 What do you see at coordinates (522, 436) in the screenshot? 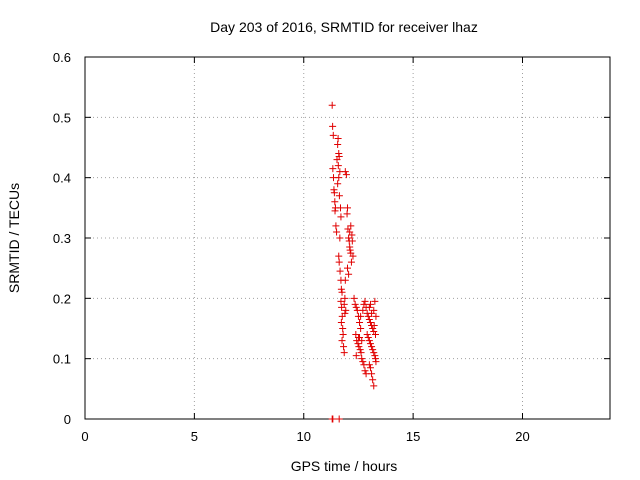
I see `x-tick-label: 20` at bounding box center [522, 436].